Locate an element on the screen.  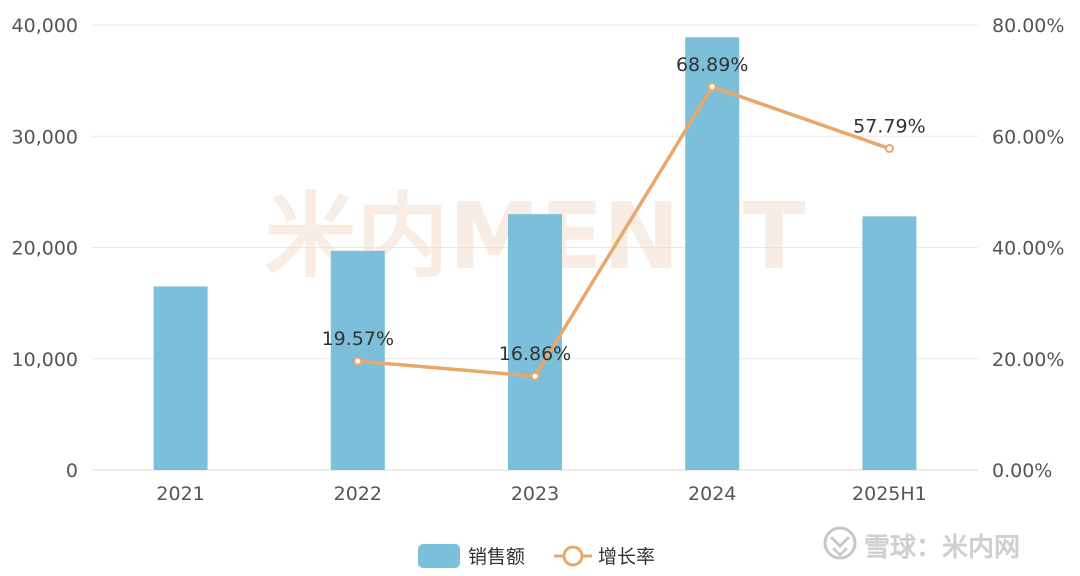
y-left-tick-label: 30,000 is located at coordinates (45, 137).